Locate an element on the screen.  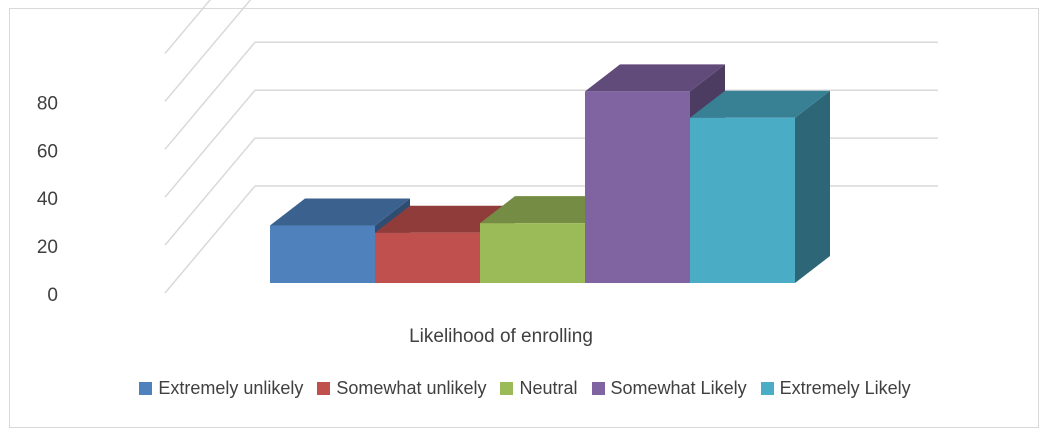
legend-item: Extremely unlikely is located at coordinates (221, 388).